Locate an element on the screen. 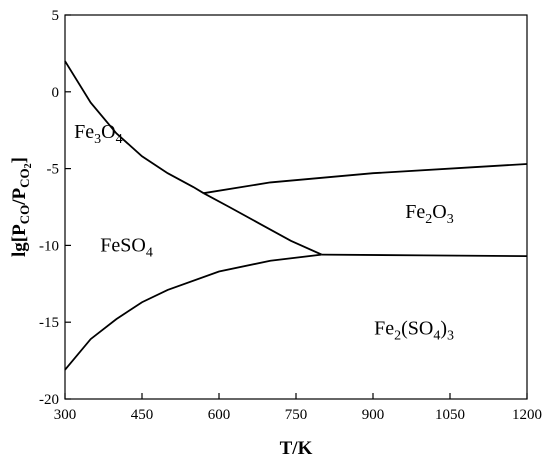 This screenshot has width=550, height=464. x-tick-label: 1200 is located at coordinates (527, 415).